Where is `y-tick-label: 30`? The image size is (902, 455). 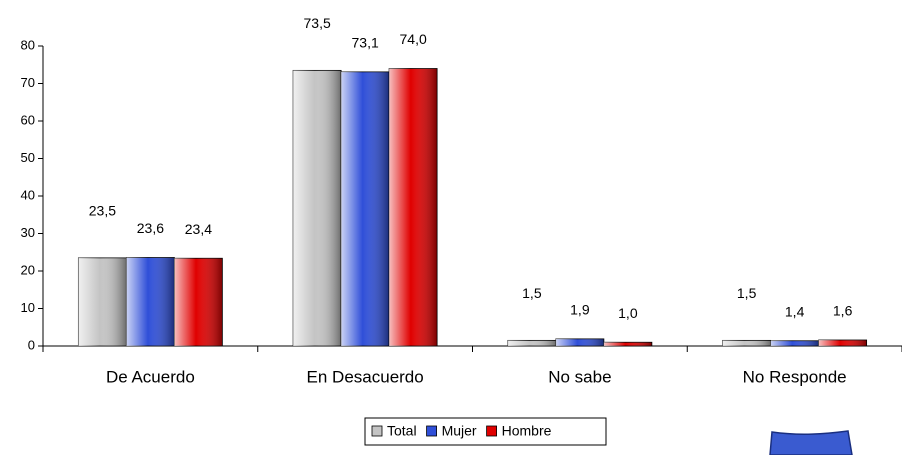 y-tick-label: 30 is located at coordinates (28, 232).